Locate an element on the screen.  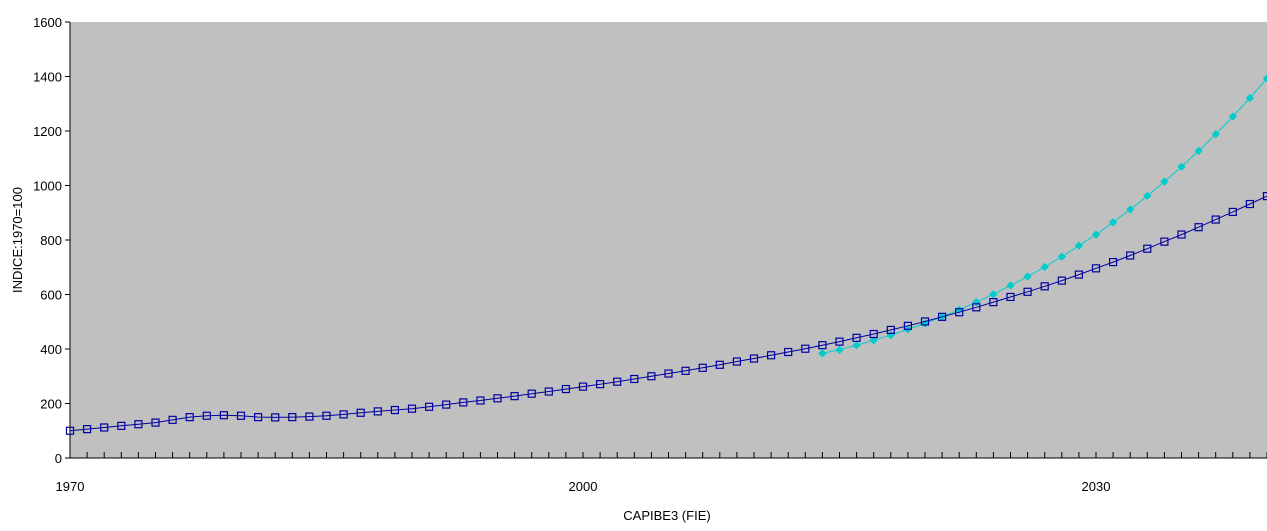
y-tick-label: 600 is located at coordinates (51, 295).